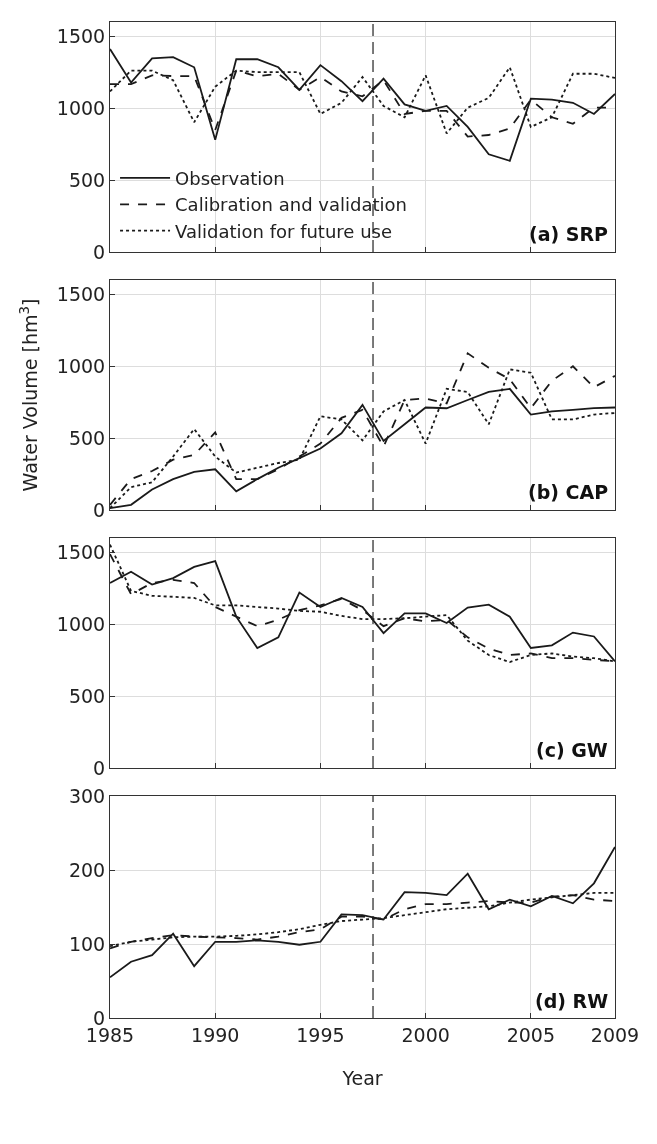 This screenshot has height=1144, width=657. Describe the element at coordinates (87, 795) in the screenshot. I see `y-tick-label: 300` at that location.